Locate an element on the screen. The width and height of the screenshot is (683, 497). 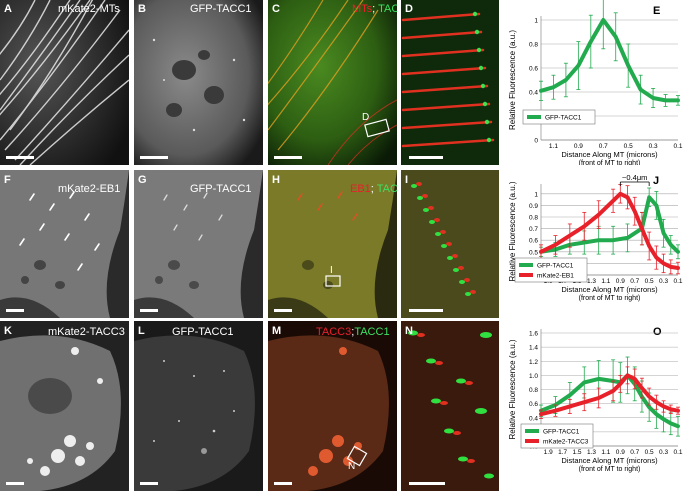
panel-b-image is located at coordinates (198, 82).